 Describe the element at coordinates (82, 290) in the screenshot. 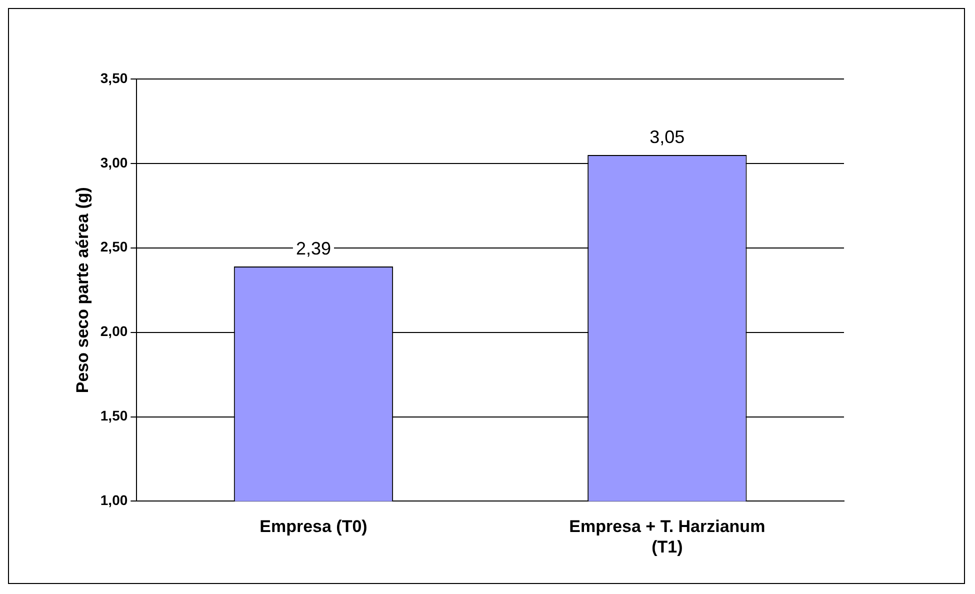

I see `y-axis-title: Peso seco parte aérea (g)` at that location.